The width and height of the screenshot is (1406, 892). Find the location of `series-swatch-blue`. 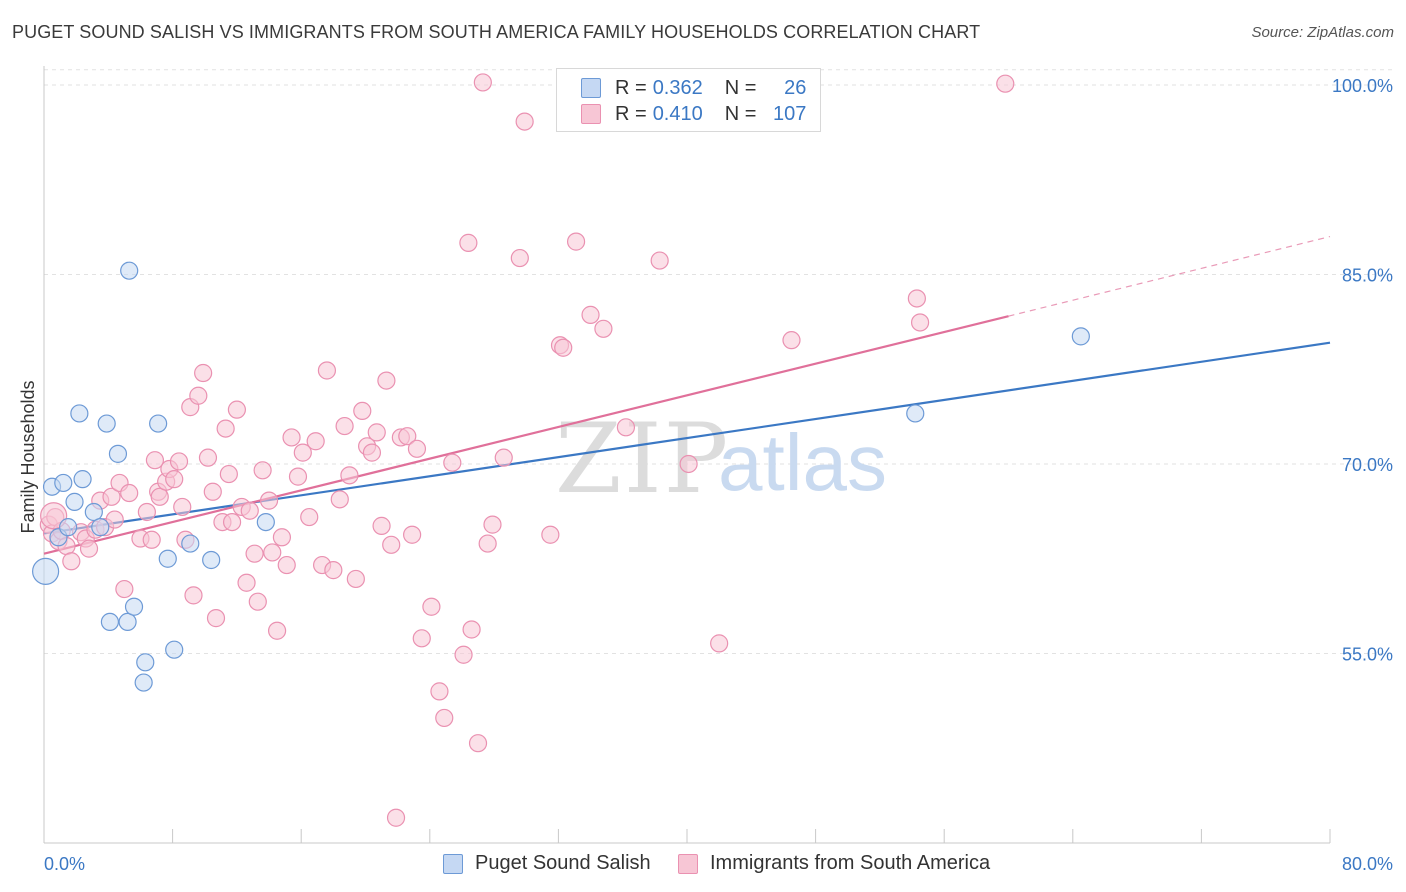

series-swatch-blue is located at coordinates (453, 863).